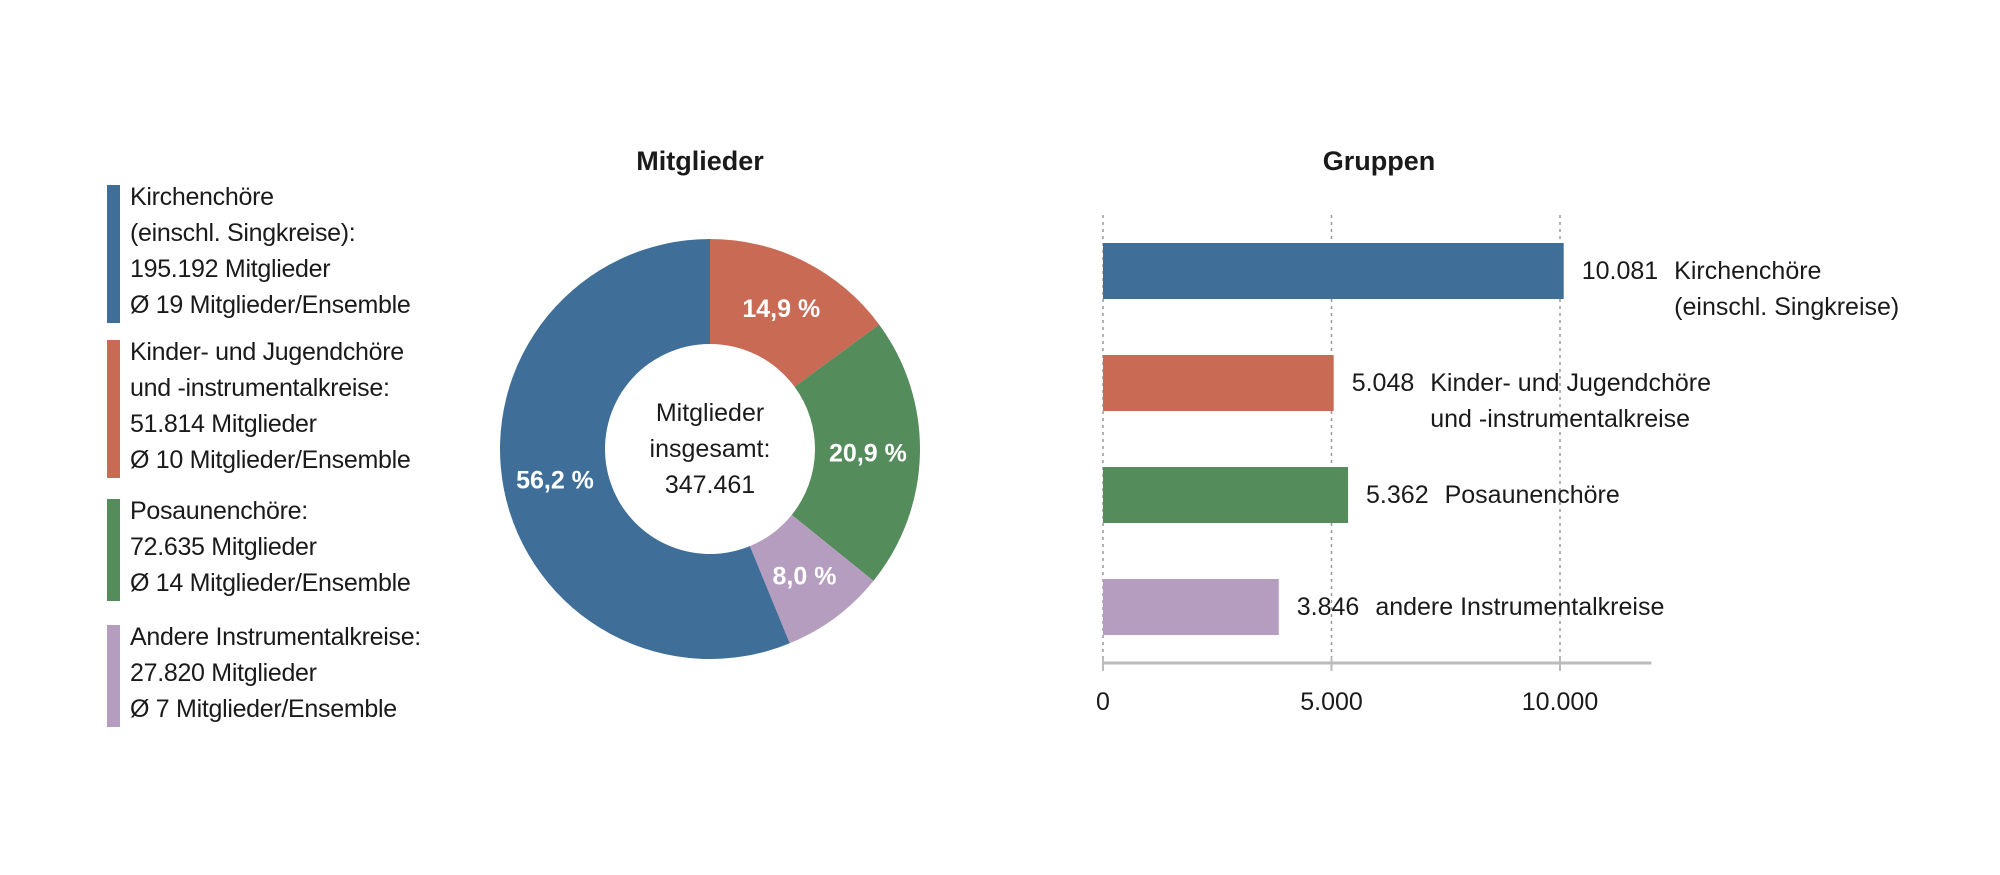 This screenshot has height=875, width=2000. I want to click on legend-line: 195.192 Mitglieder, so click(230, 269).